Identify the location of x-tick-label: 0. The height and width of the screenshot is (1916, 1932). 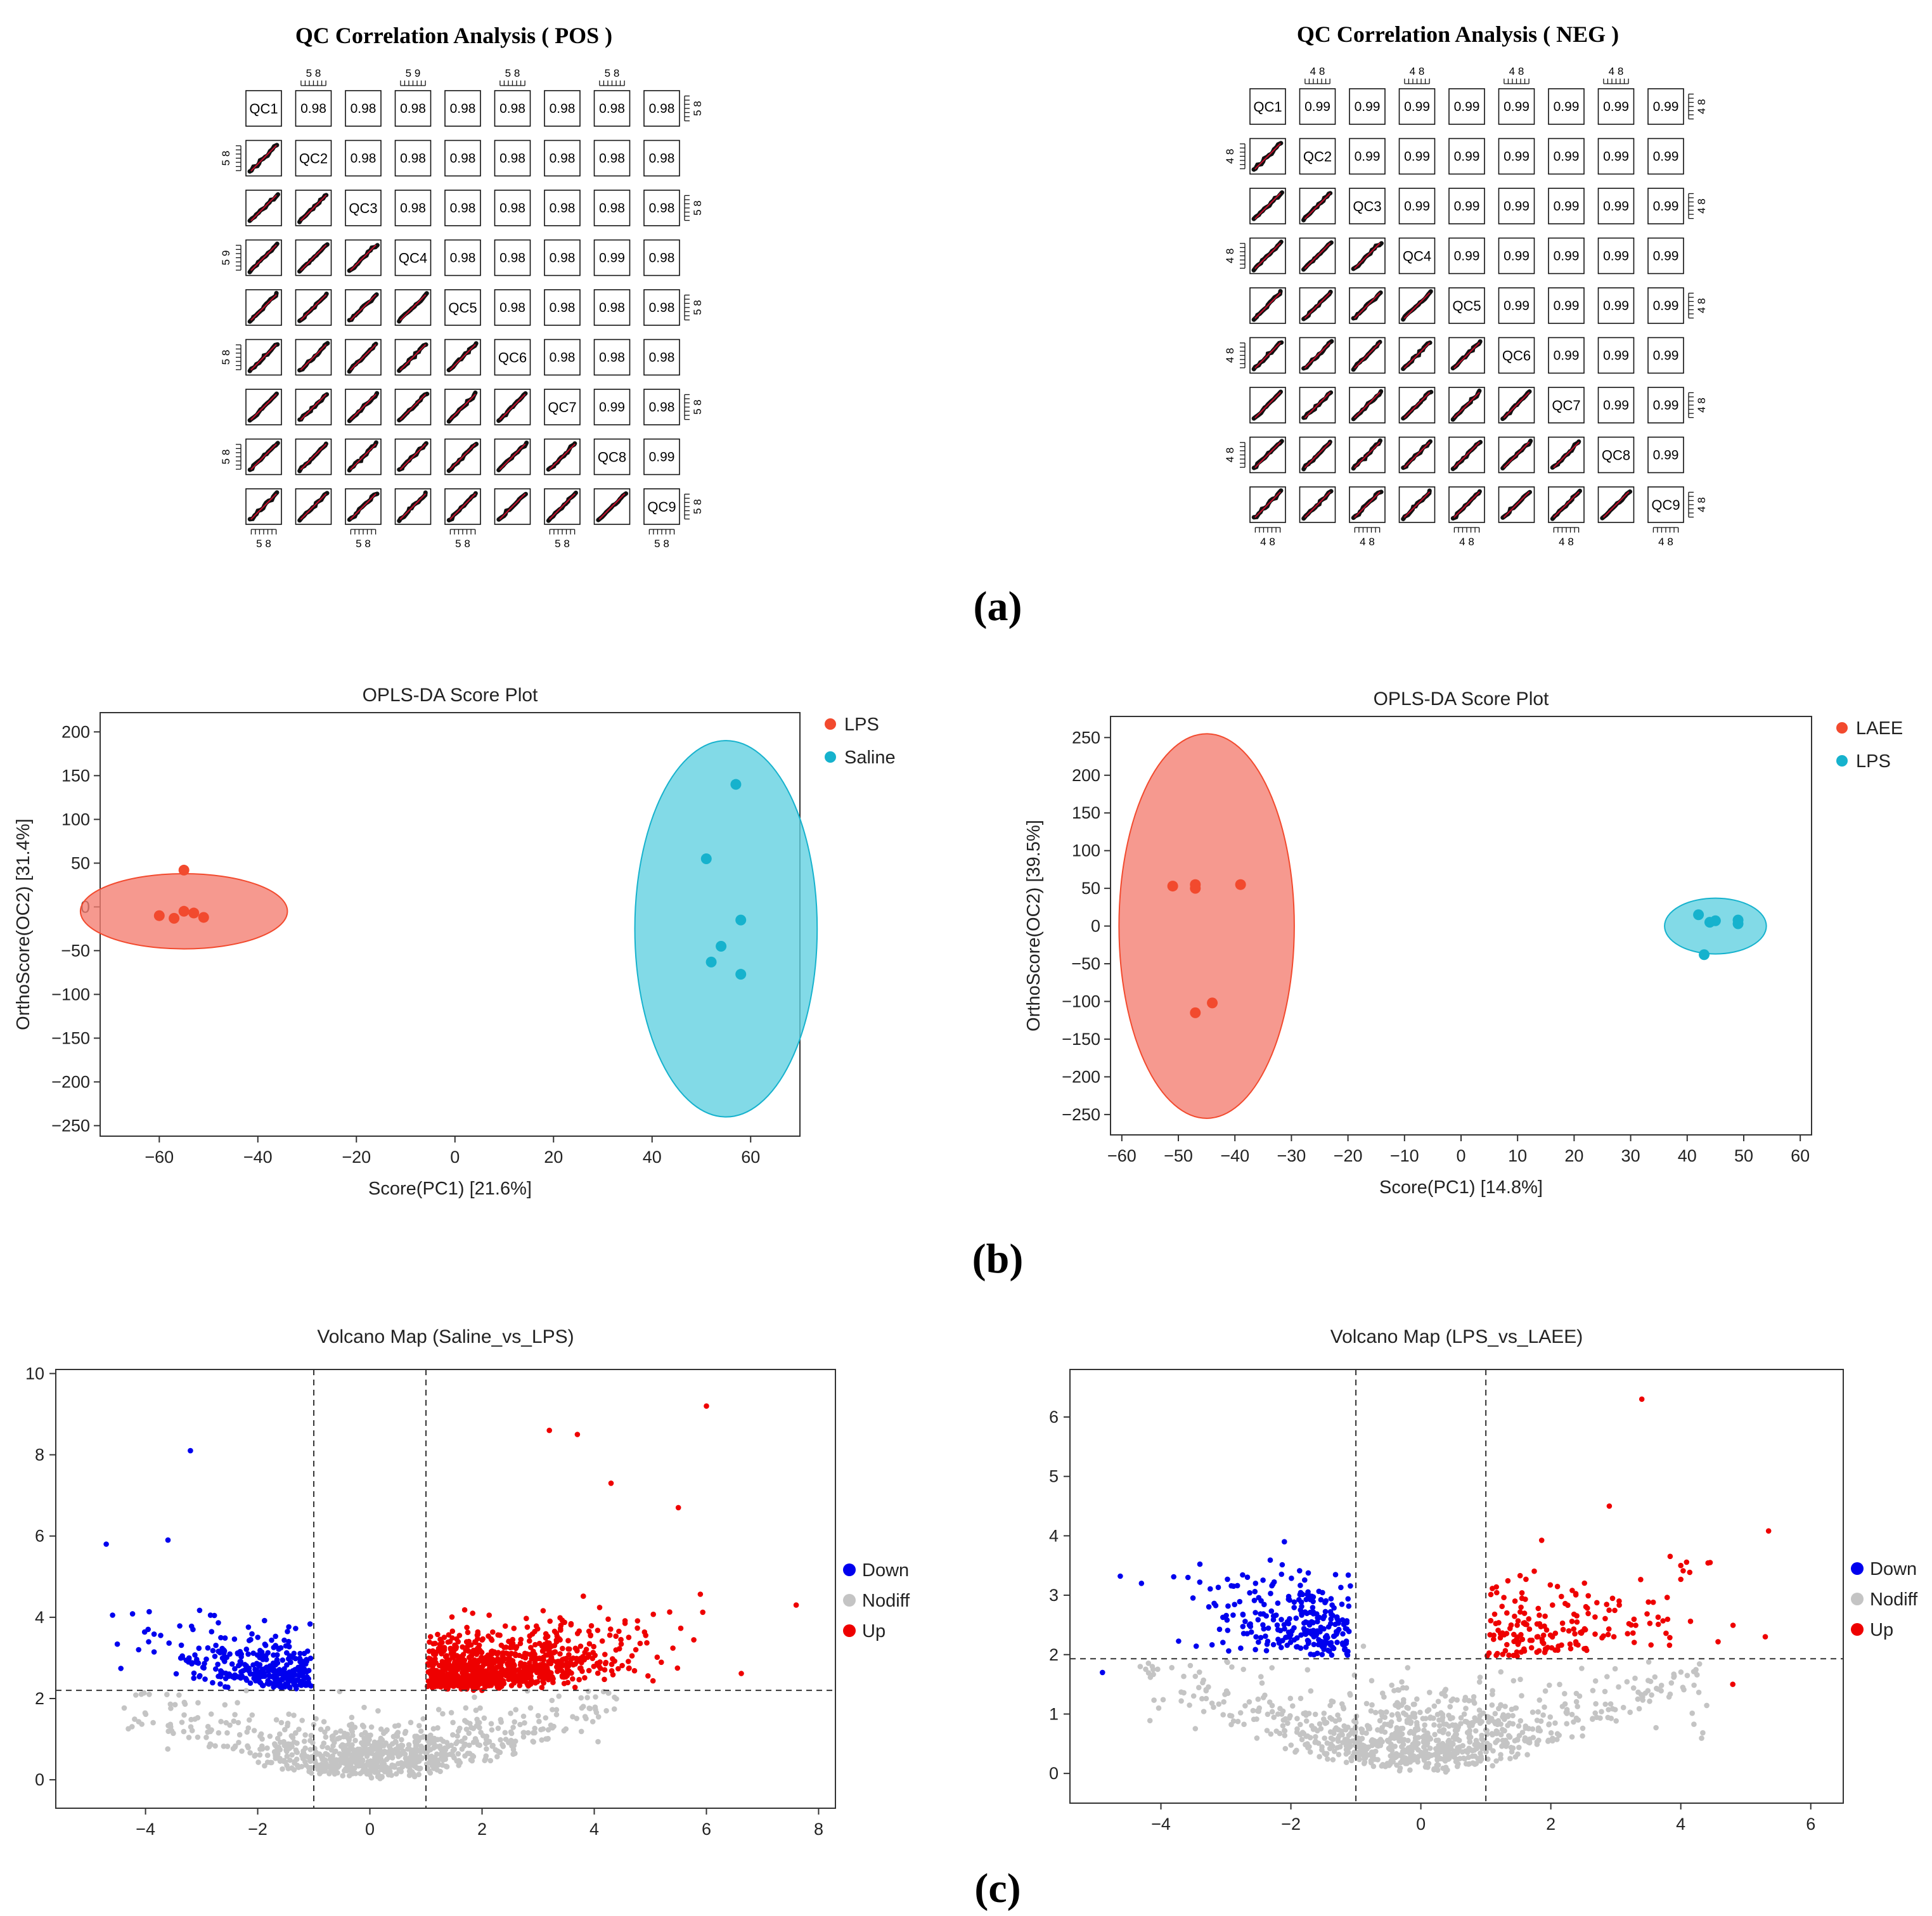
(1460, 1155).